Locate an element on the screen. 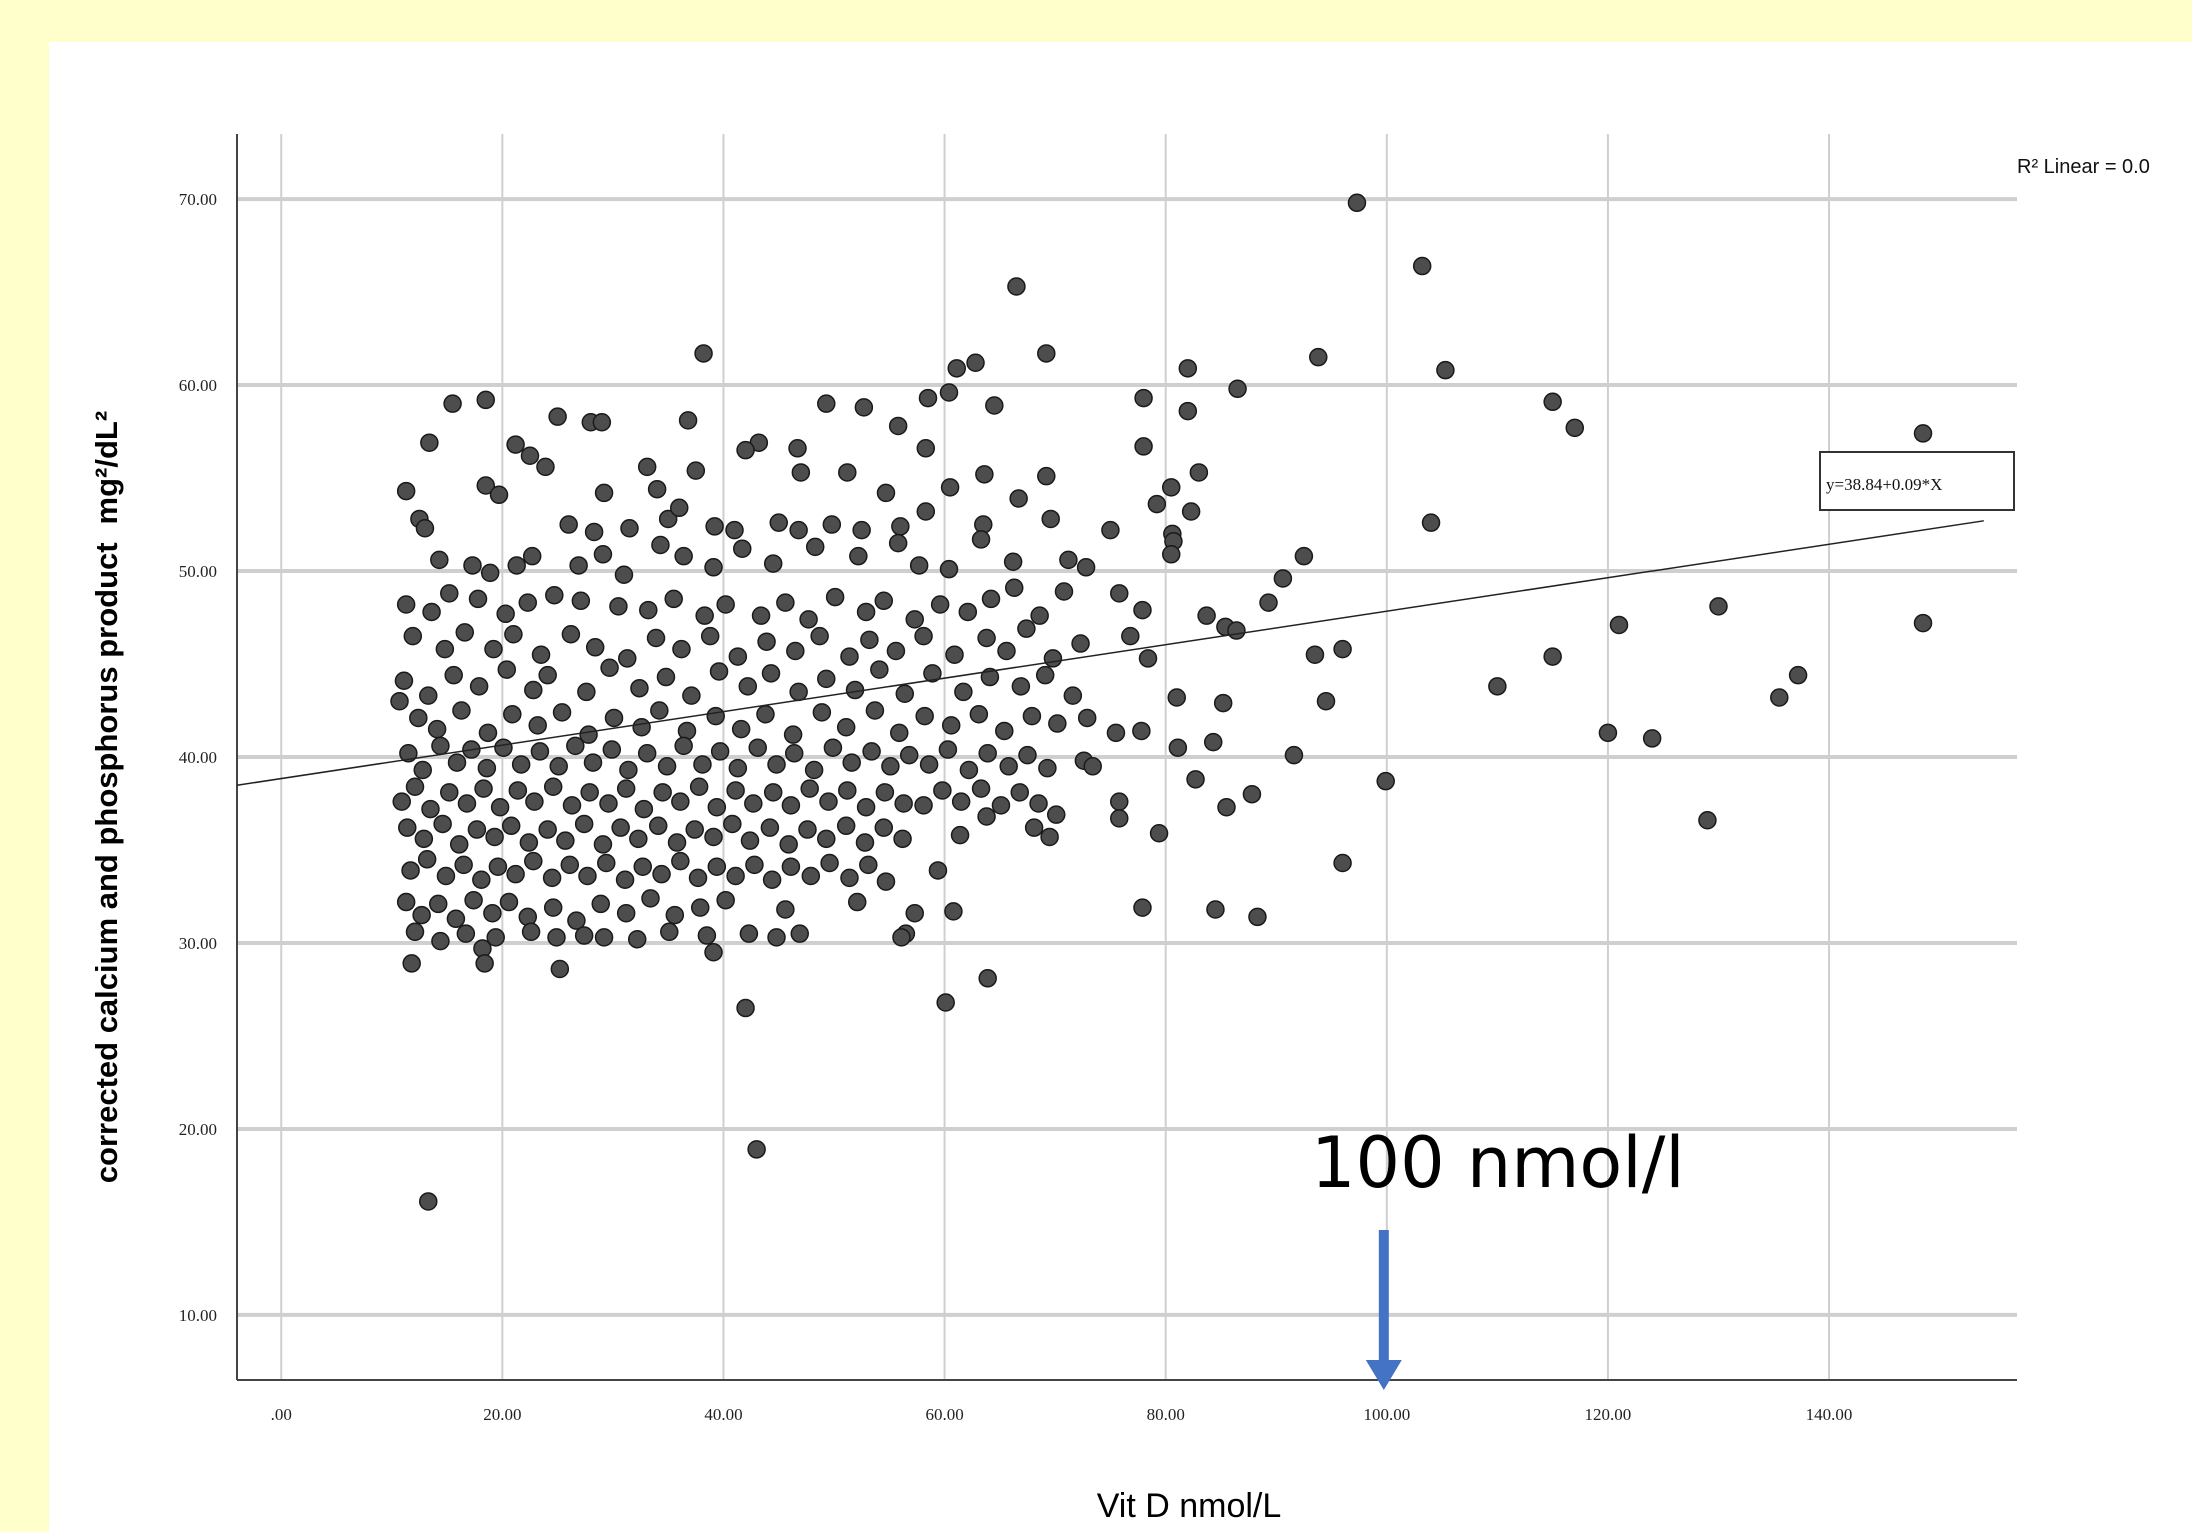 The height and width of the screenshot is (1532, 2192). y-tick-label: 70.00 is located at coordinates (198, 199).